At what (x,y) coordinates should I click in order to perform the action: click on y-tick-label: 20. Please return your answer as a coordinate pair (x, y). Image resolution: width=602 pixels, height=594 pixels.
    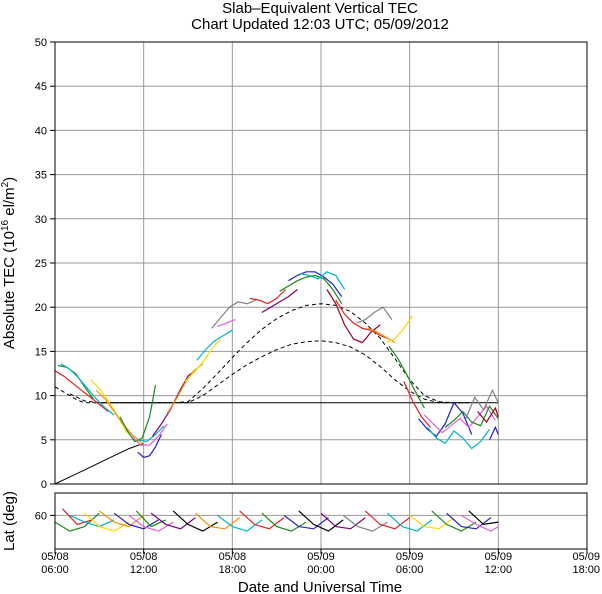
    Looking at the image, I should click on (41, 308).